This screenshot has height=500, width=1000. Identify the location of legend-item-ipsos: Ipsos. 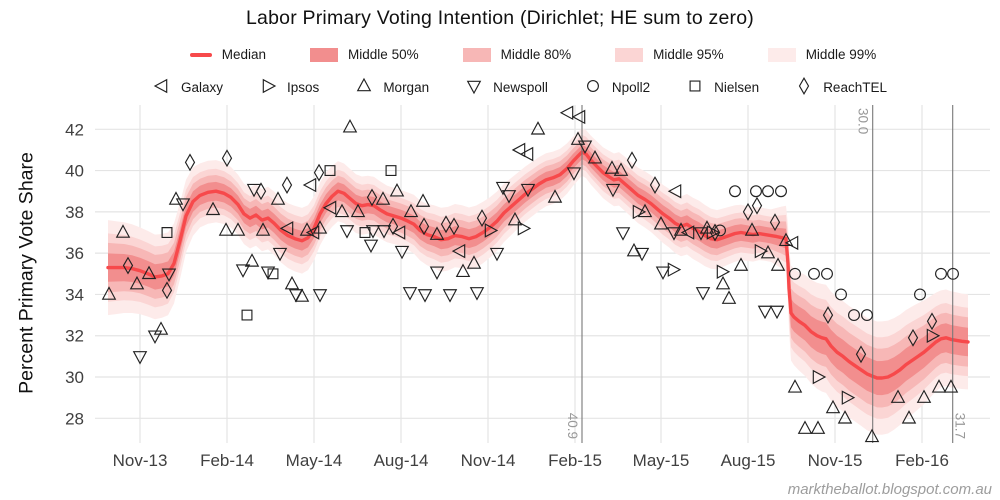
(289, 87).